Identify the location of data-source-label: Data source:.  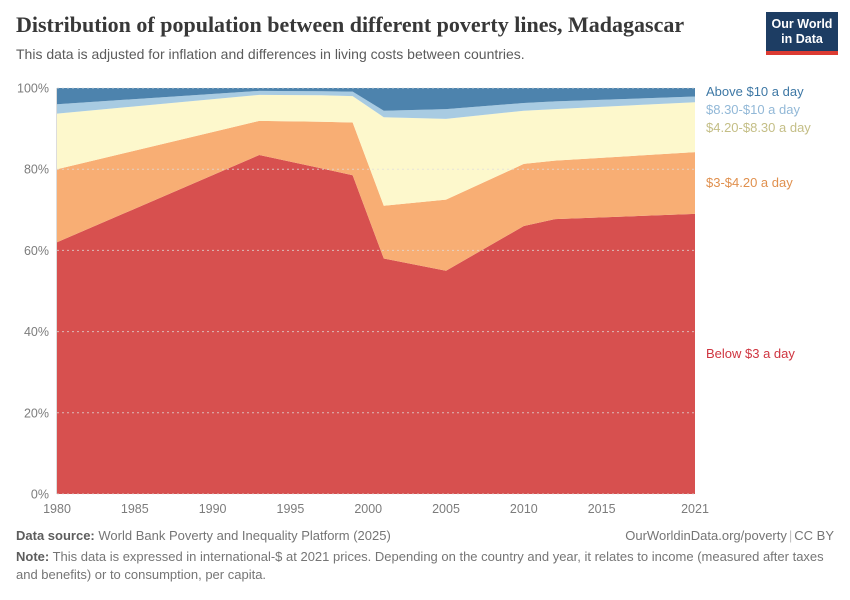
(55, 535).